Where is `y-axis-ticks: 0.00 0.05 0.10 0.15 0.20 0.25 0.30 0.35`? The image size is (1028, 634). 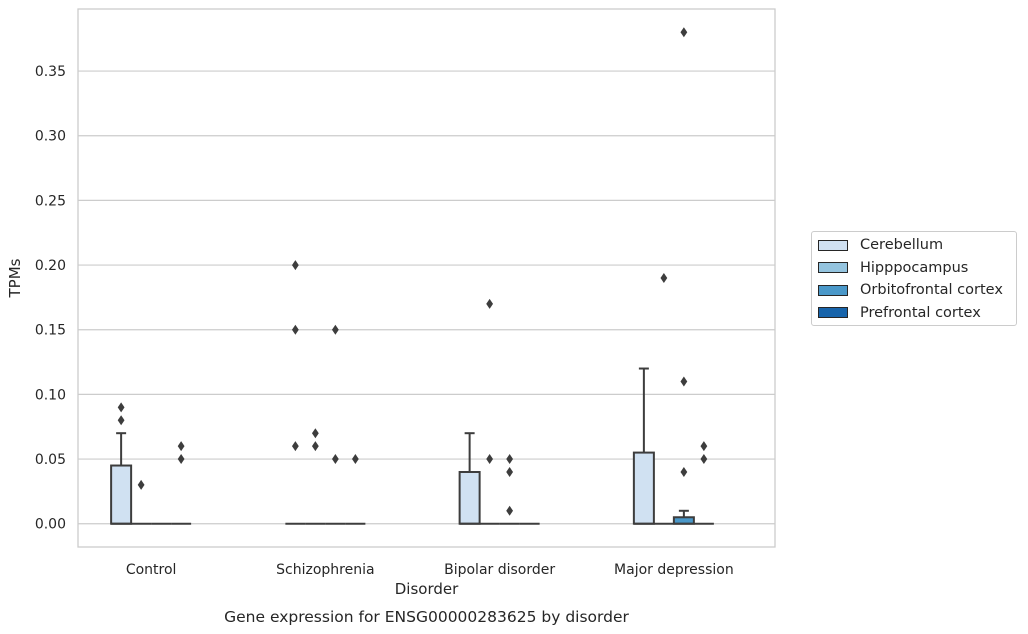
y-axis-ticks: 0.00 0.05 0.10 0.15 0.20 0.25 0.30 0.35 is located at coordinates (50, 298).